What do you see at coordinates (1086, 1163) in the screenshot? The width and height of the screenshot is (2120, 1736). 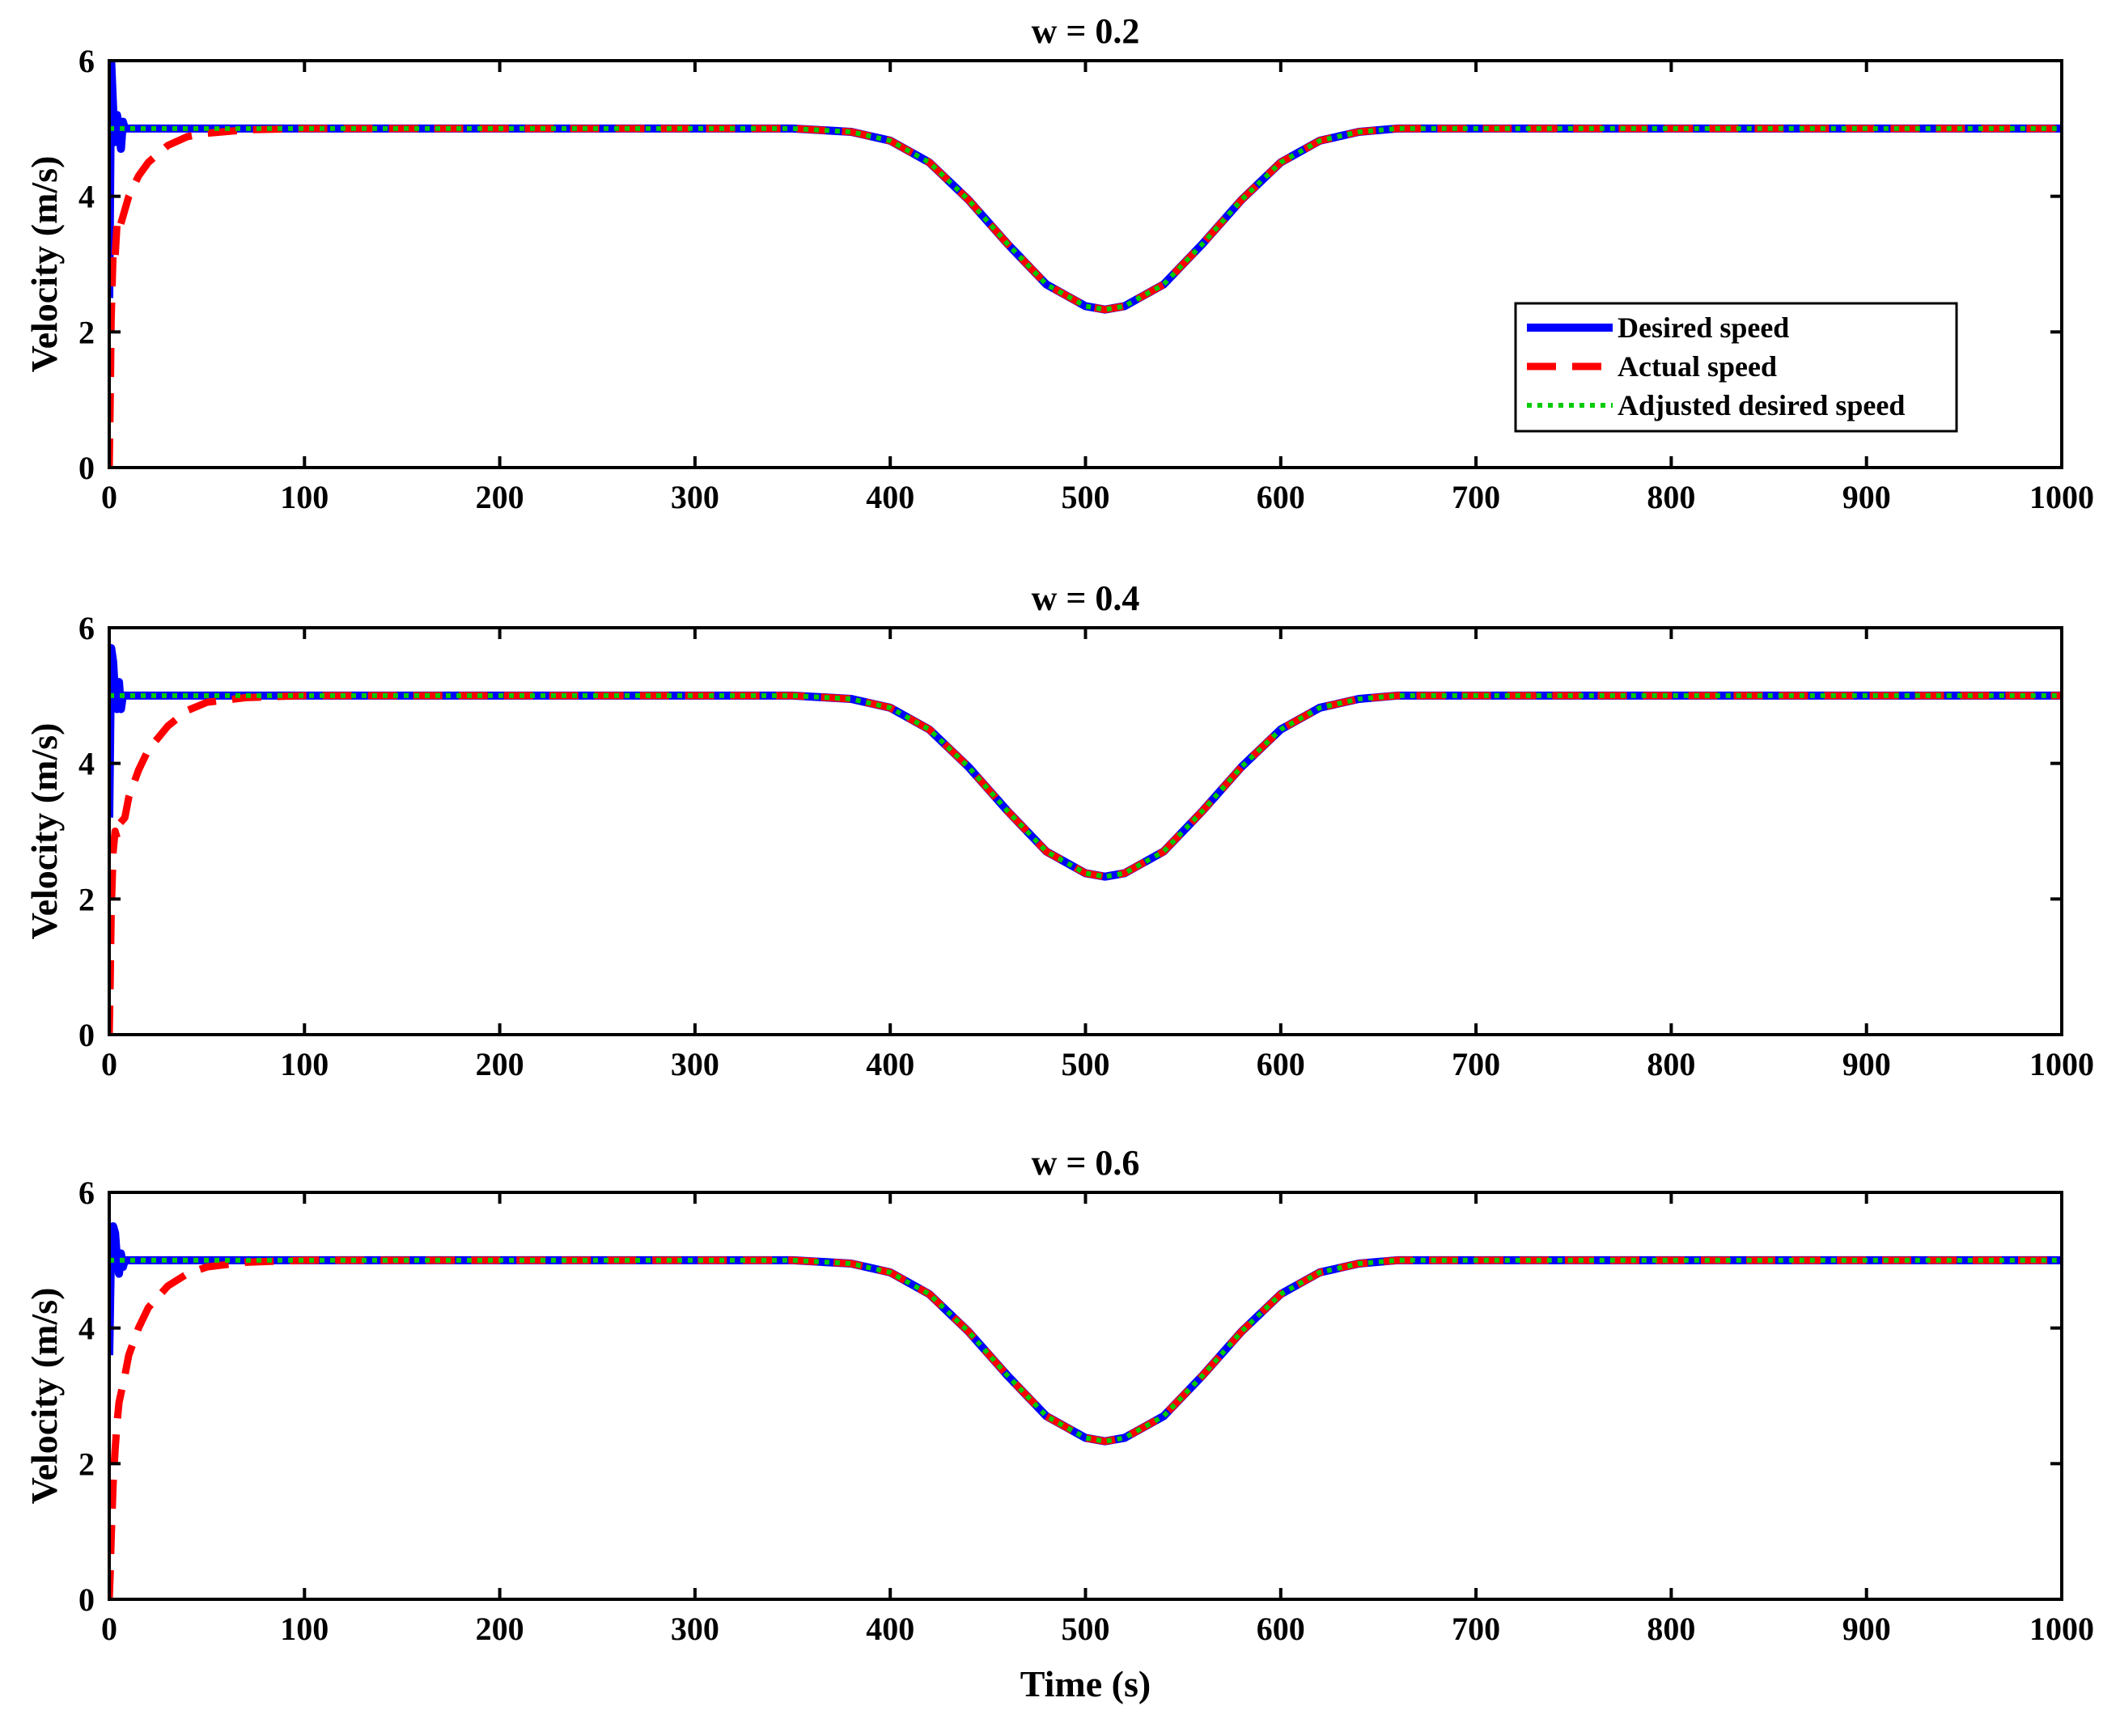 I see `chart-title: w = 0.6` at bounding box center [1086, 1163].